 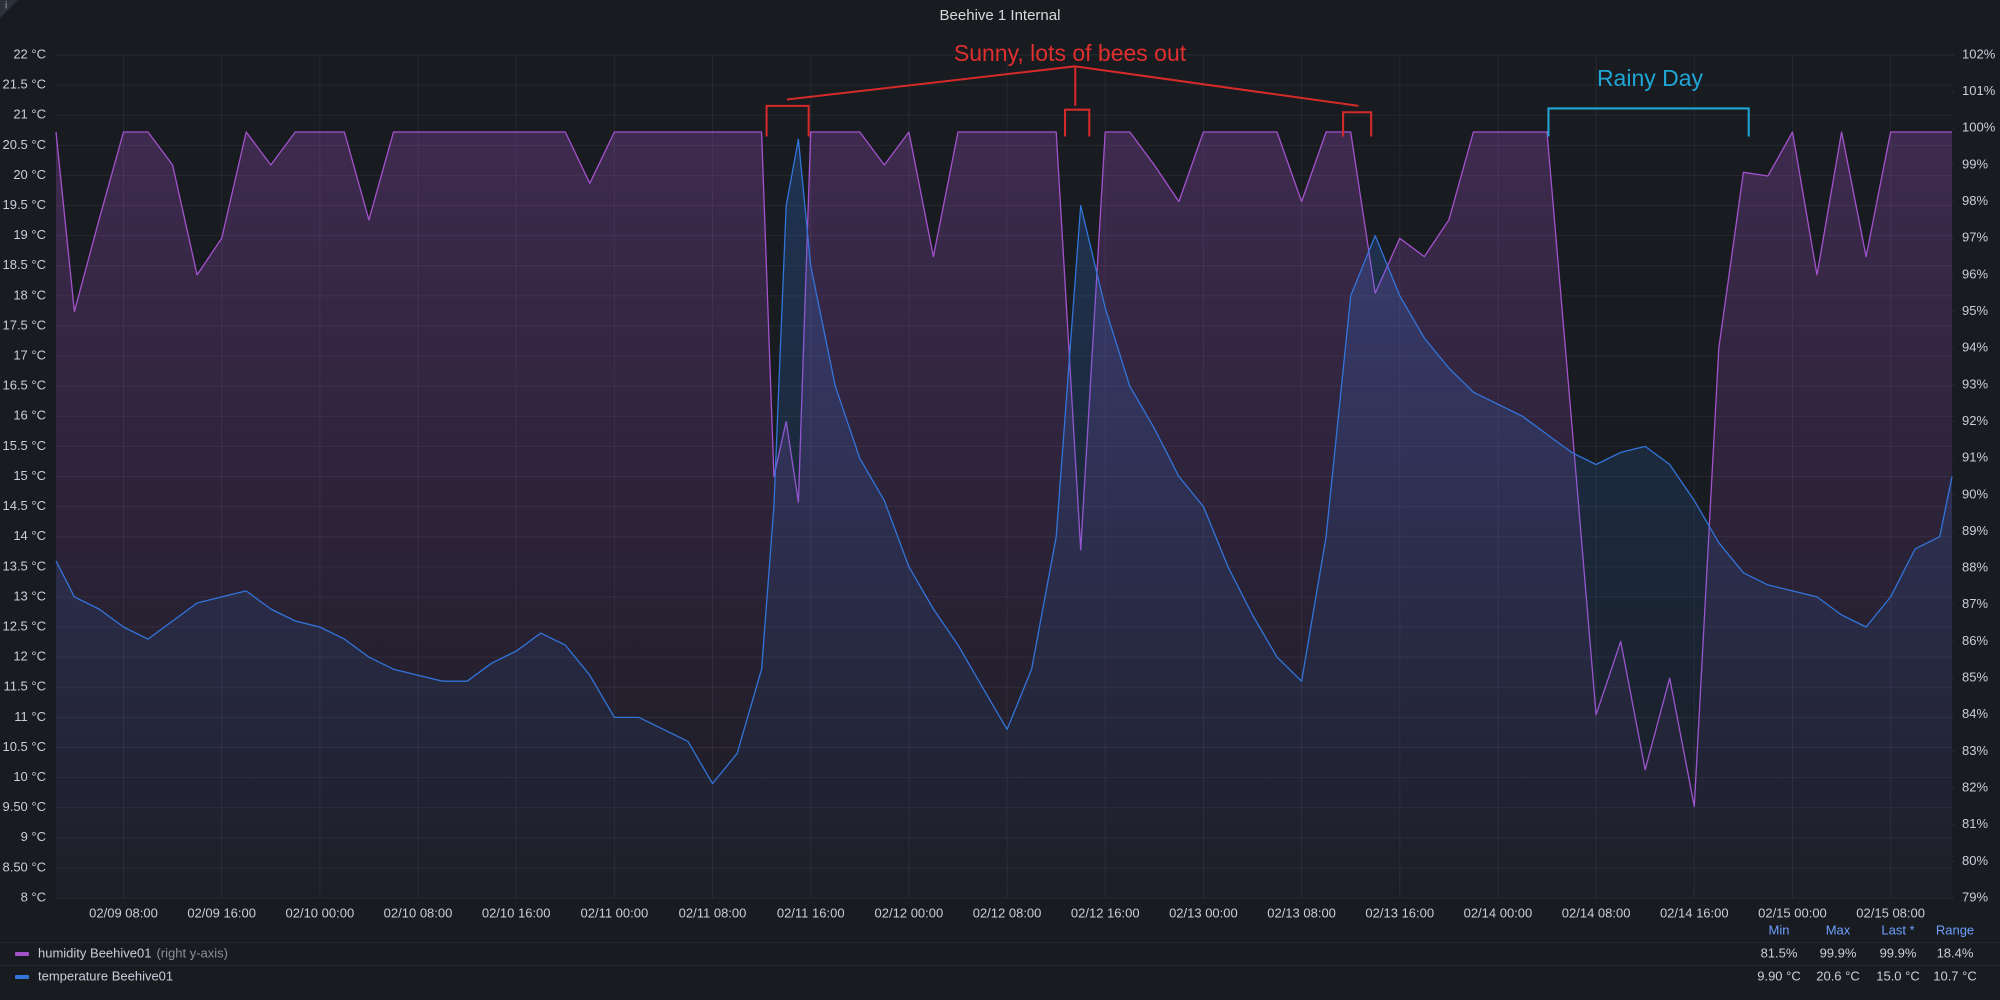 What do you see at coordinates (192, 952) in the screenshot?
I see `legend-axis-note: (right y-axis)` at bounding box center [192, 952].